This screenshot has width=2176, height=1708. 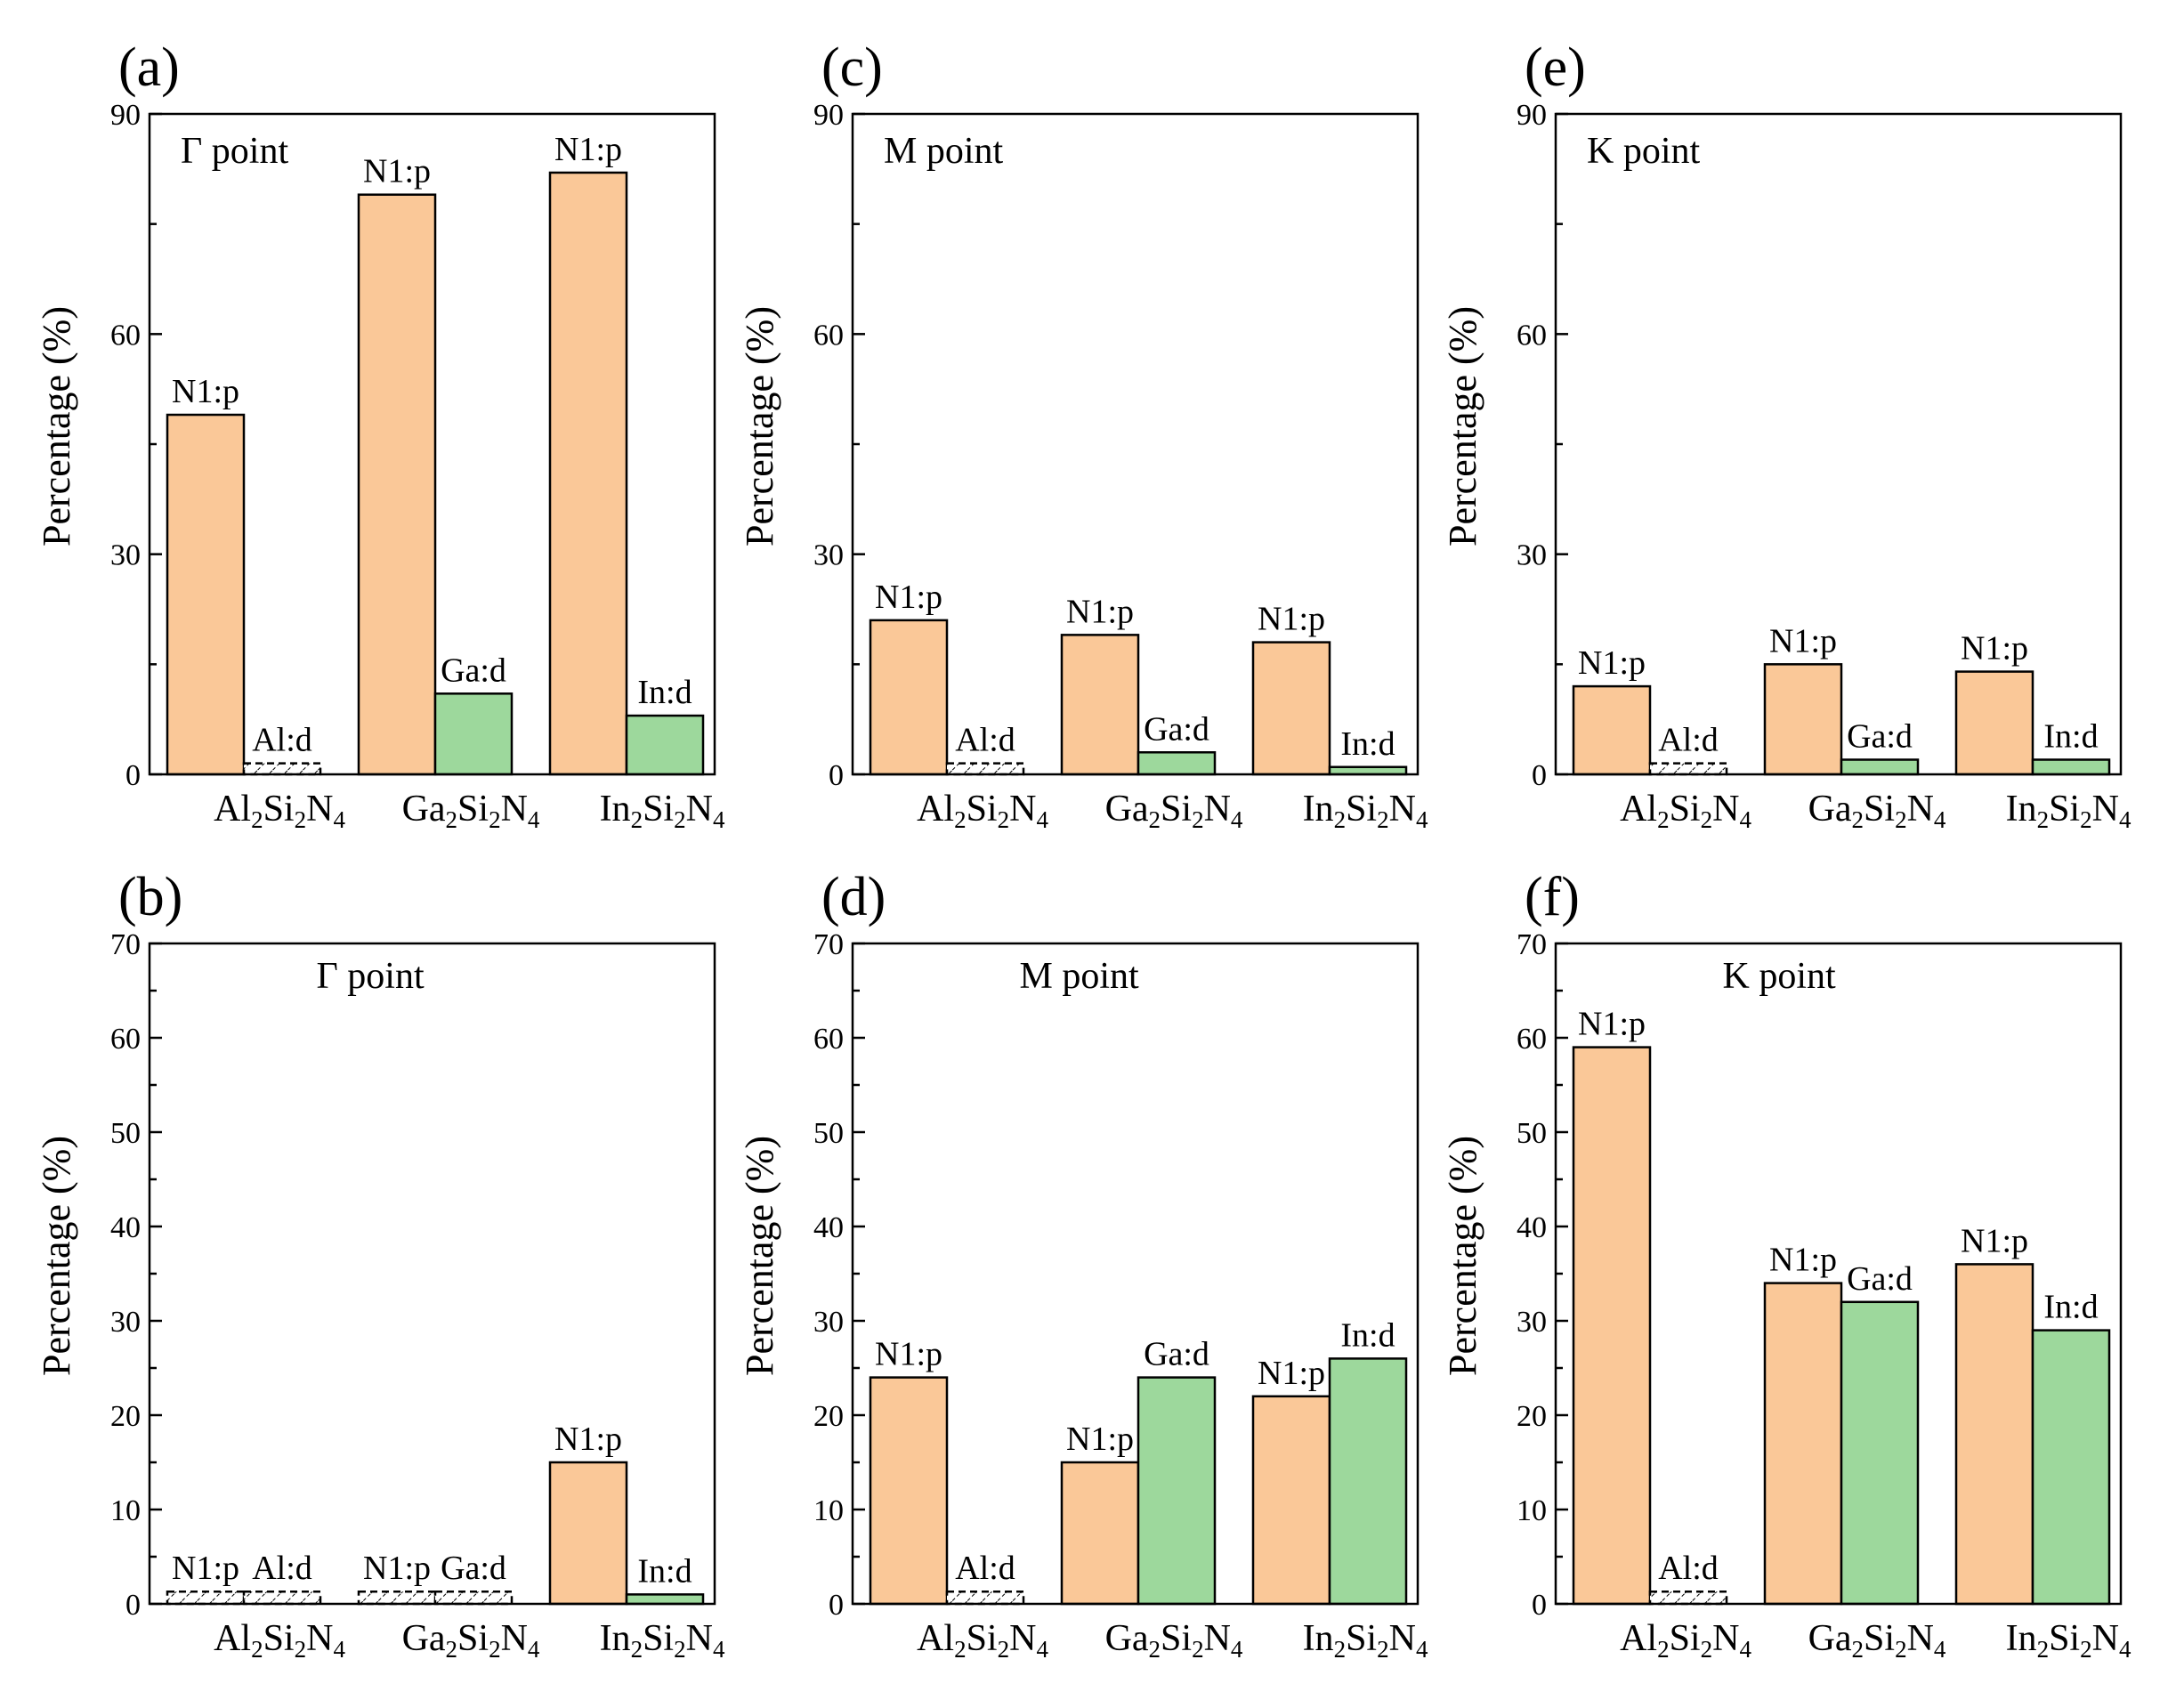 I want to click on y-tick-label: 50, so click(x=1532, y=1133).